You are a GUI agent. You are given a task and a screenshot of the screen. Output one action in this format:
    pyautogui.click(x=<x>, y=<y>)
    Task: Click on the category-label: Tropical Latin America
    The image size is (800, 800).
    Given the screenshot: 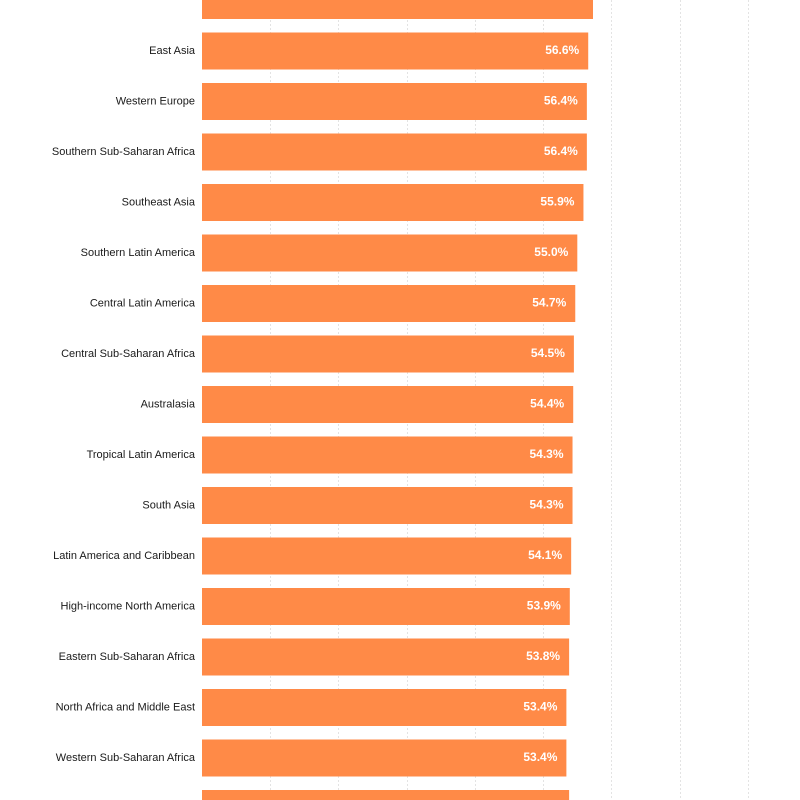 What is the action you would take?
    pyautogui.click(x=141, y=455)
    